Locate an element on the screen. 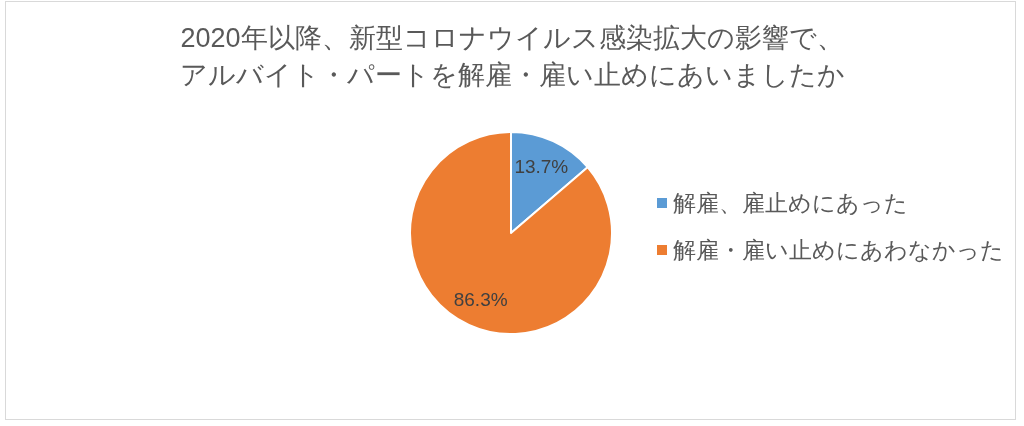 The width and height of the screenshot is (1024, 426). chart-title: 2020年以降、新型コロナウイルス感染拡大の影響で、アルバイト・パートを解雇・雇い止めにあいましたか is located at coordinates (512, 56).